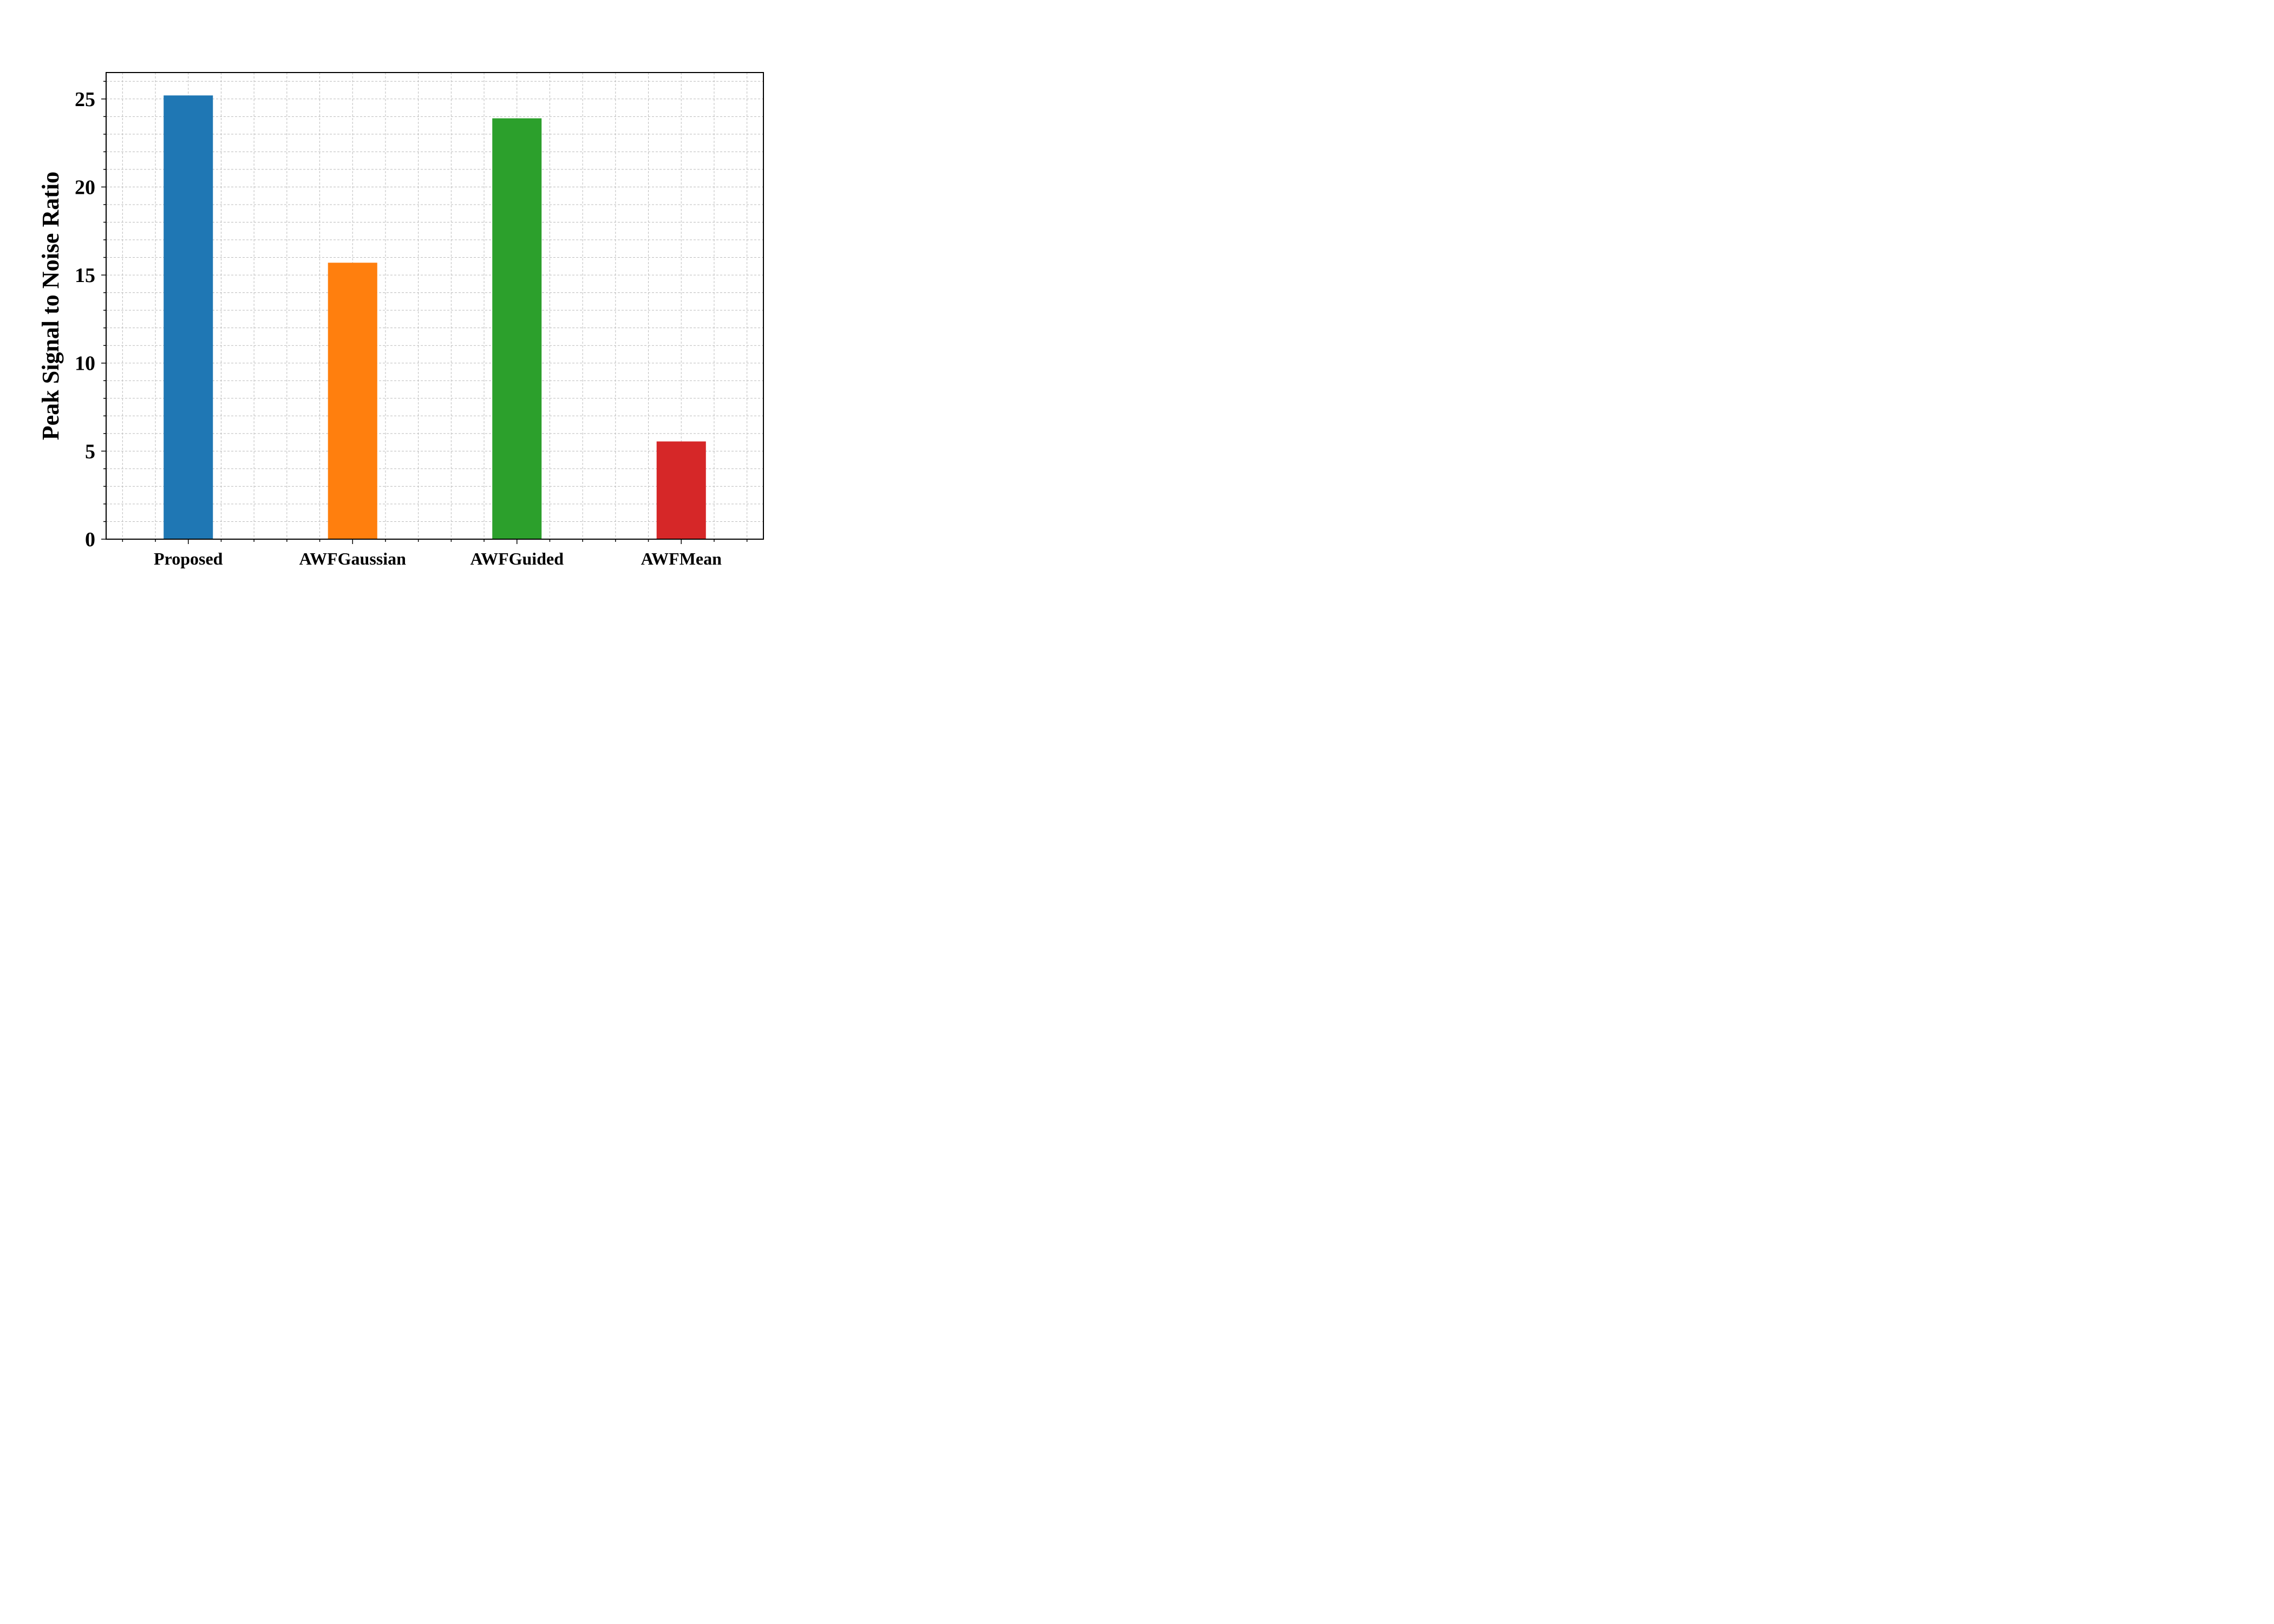 This screenshot has width=2274, height=1624. Describe the element at coordinates (85, 100) in the screenshot. I see `y-tick-label: 25` at that location.